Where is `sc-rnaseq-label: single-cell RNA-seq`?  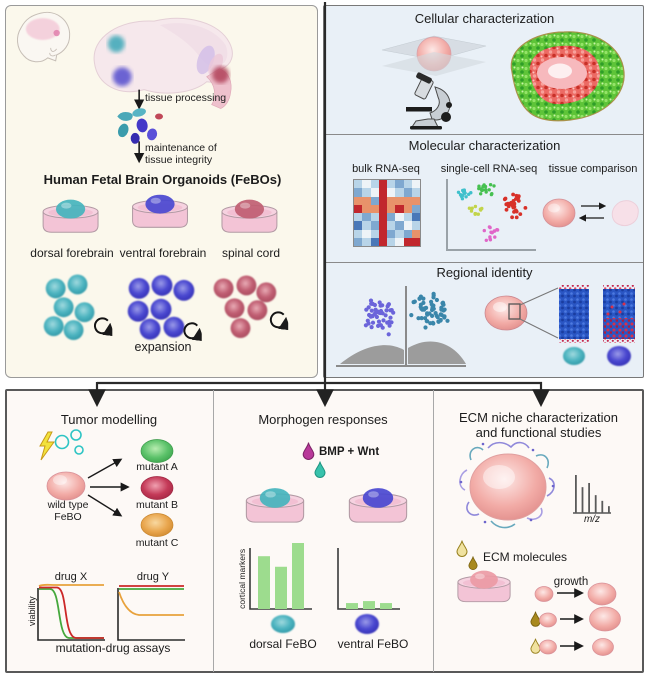
sc-rnaseq-label: single-cell RNA-seq is located at coordinates (489, 169).